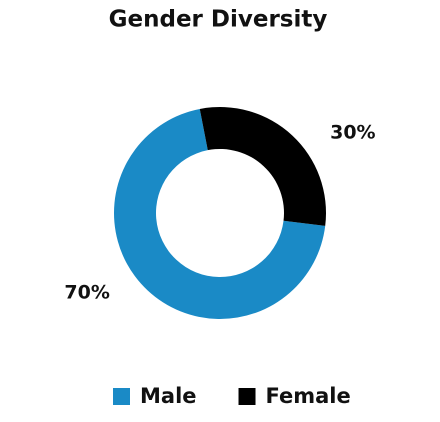 This screenshot has height=422, width=440. Describe the element at coordinates (262, 166) in the screenshot. I see `slice` at that location.